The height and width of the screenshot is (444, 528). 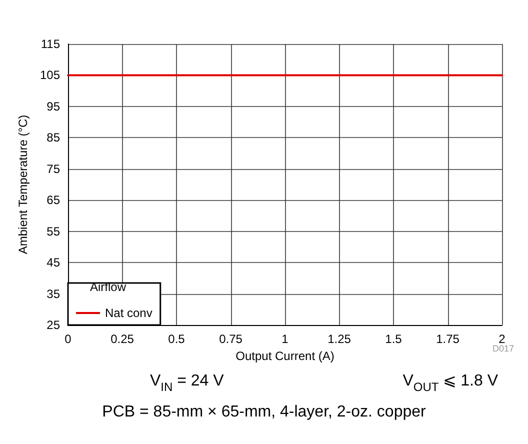 What do you see at coordinates (53, 263) in the screenshot?
I see `y-tick-label: 45` at bounding box center [53, 263].